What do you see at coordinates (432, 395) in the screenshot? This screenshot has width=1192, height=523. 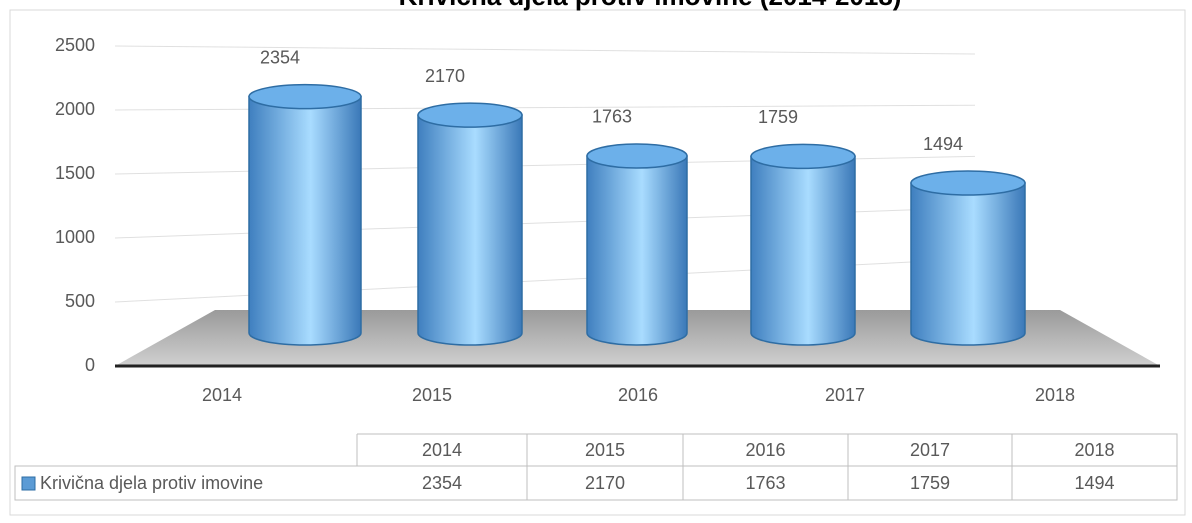 I see `x-tick-label: 2015` at bounding box center [432, 395].